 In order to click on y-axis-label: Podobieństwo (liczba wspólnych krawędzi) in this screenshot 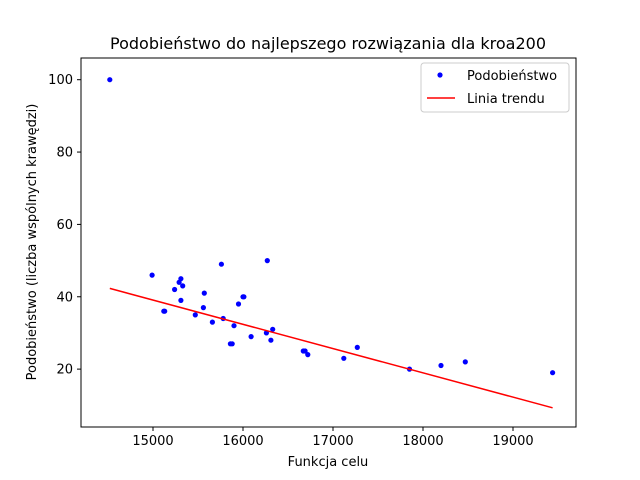, I will do `click(32, 242)`.